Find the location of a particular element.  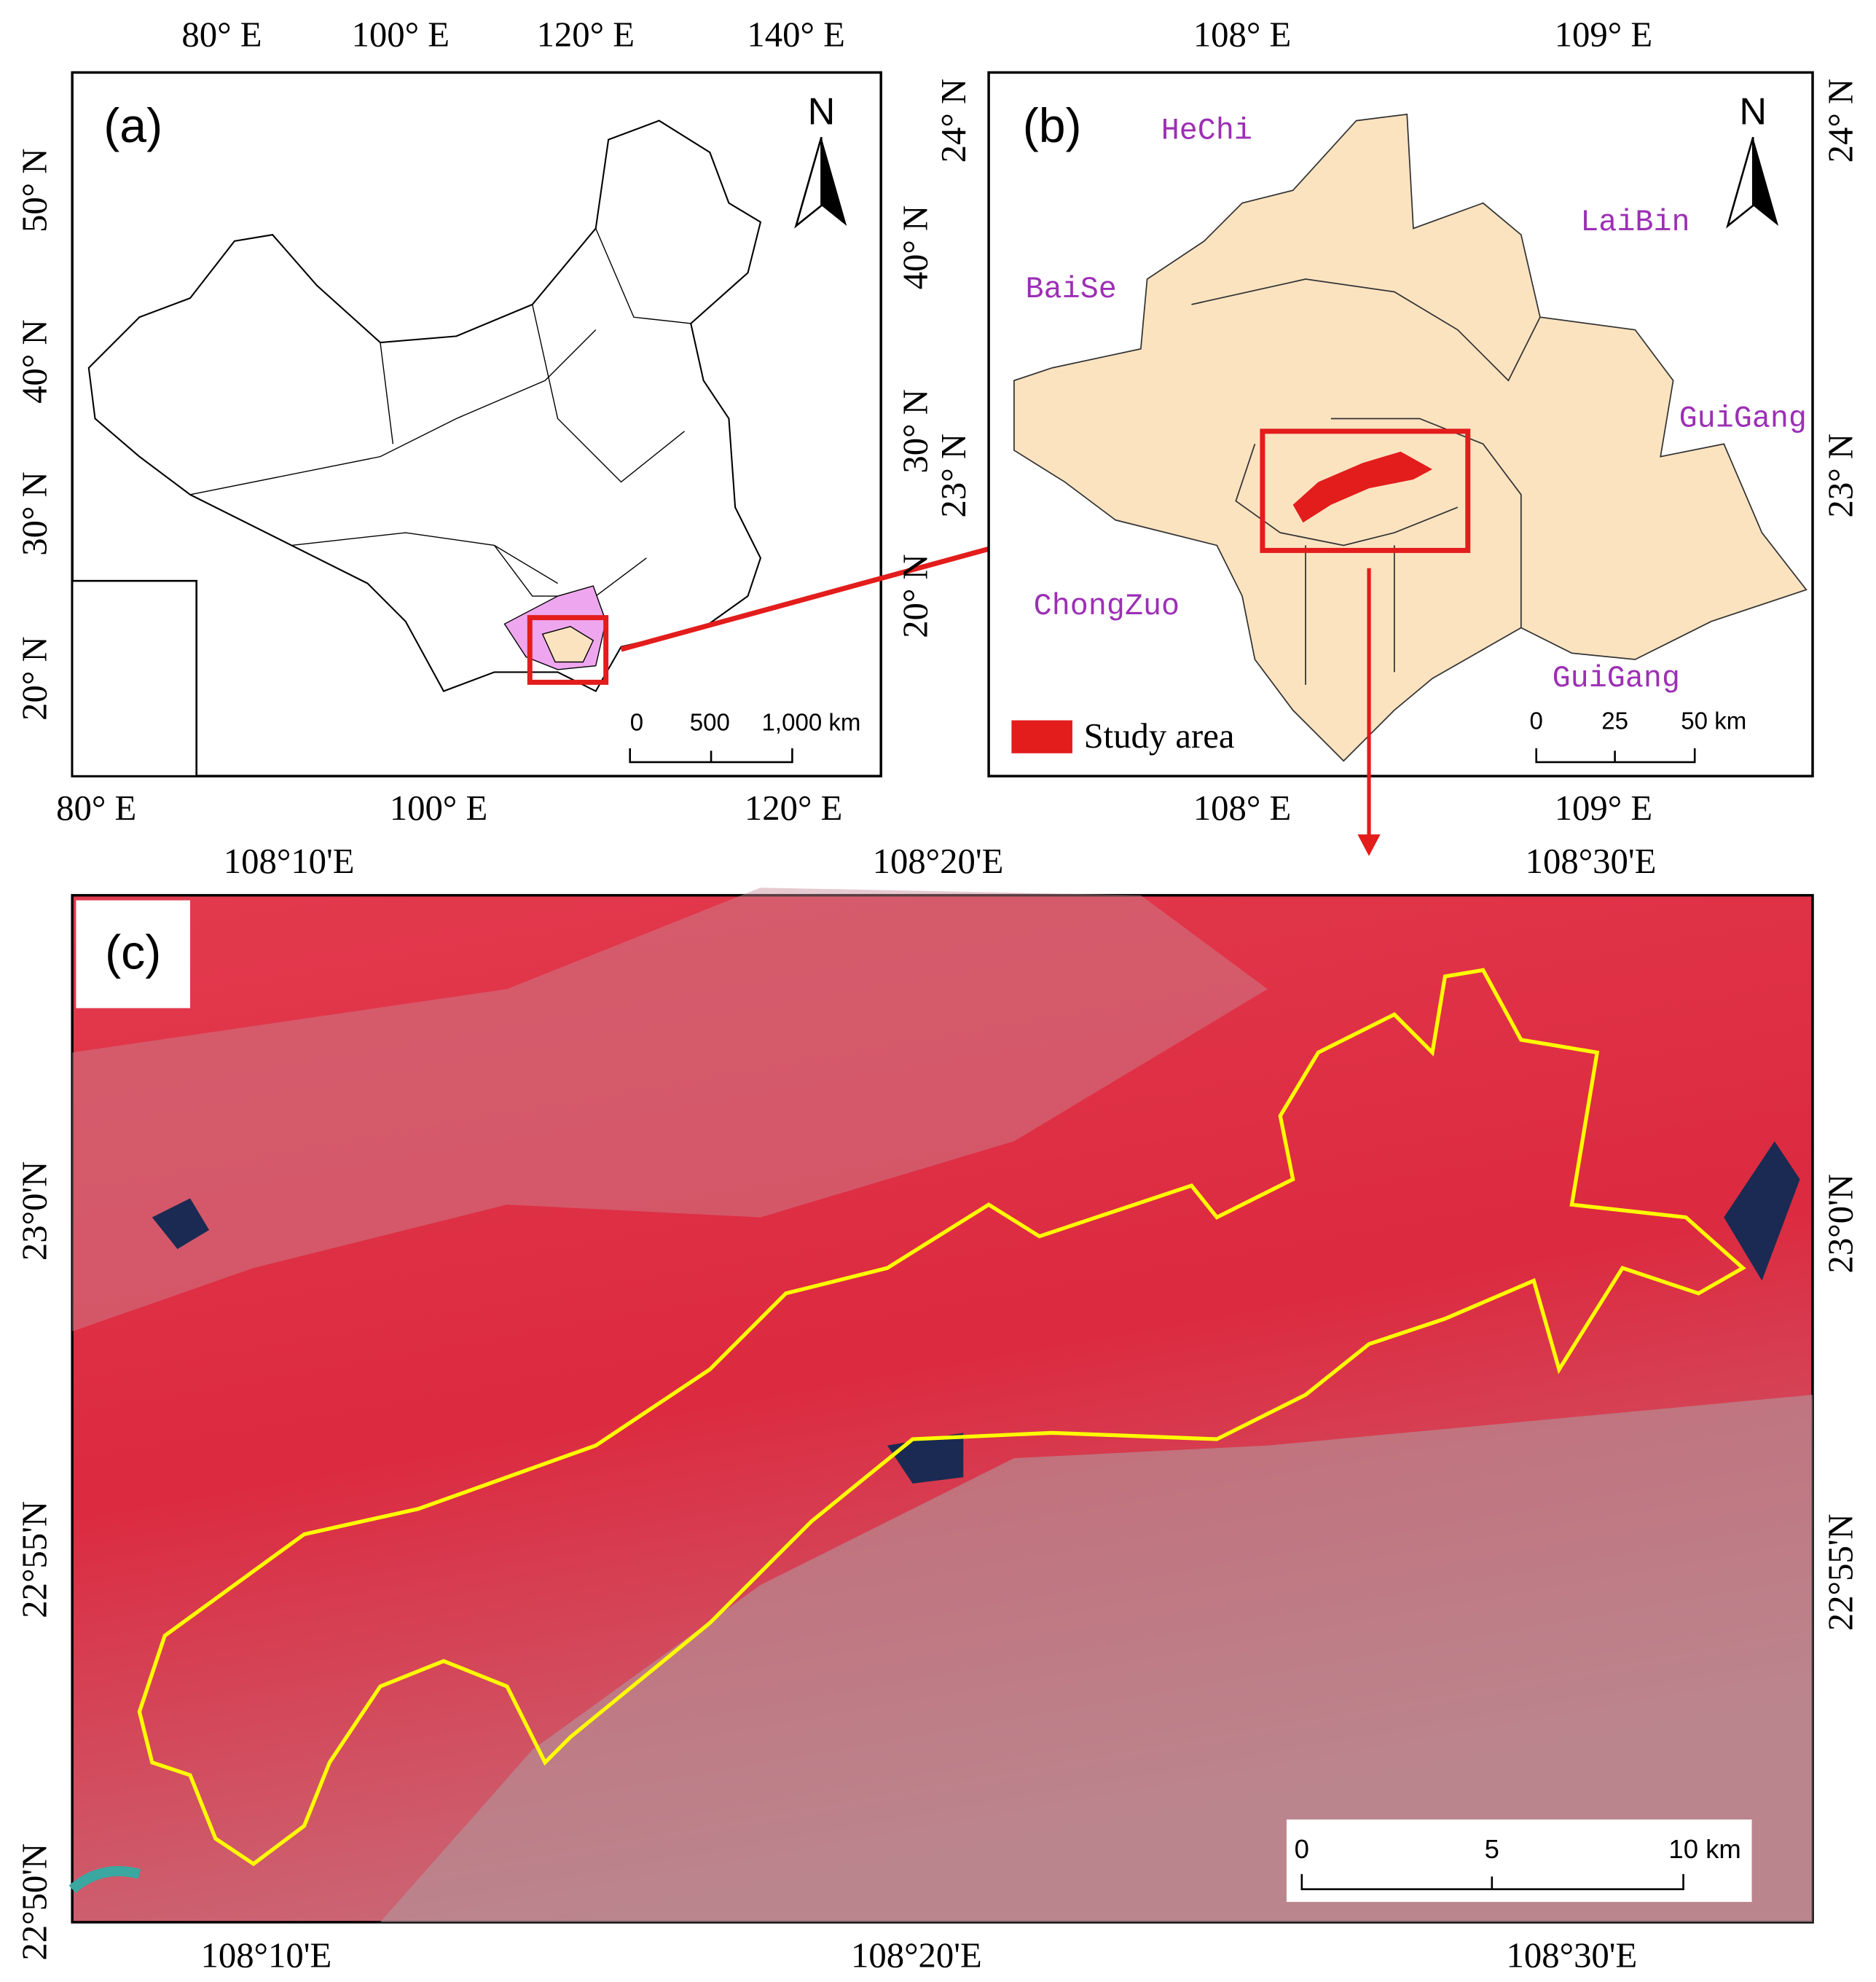

panel-label: (c) is located at coordinates (133, 953).